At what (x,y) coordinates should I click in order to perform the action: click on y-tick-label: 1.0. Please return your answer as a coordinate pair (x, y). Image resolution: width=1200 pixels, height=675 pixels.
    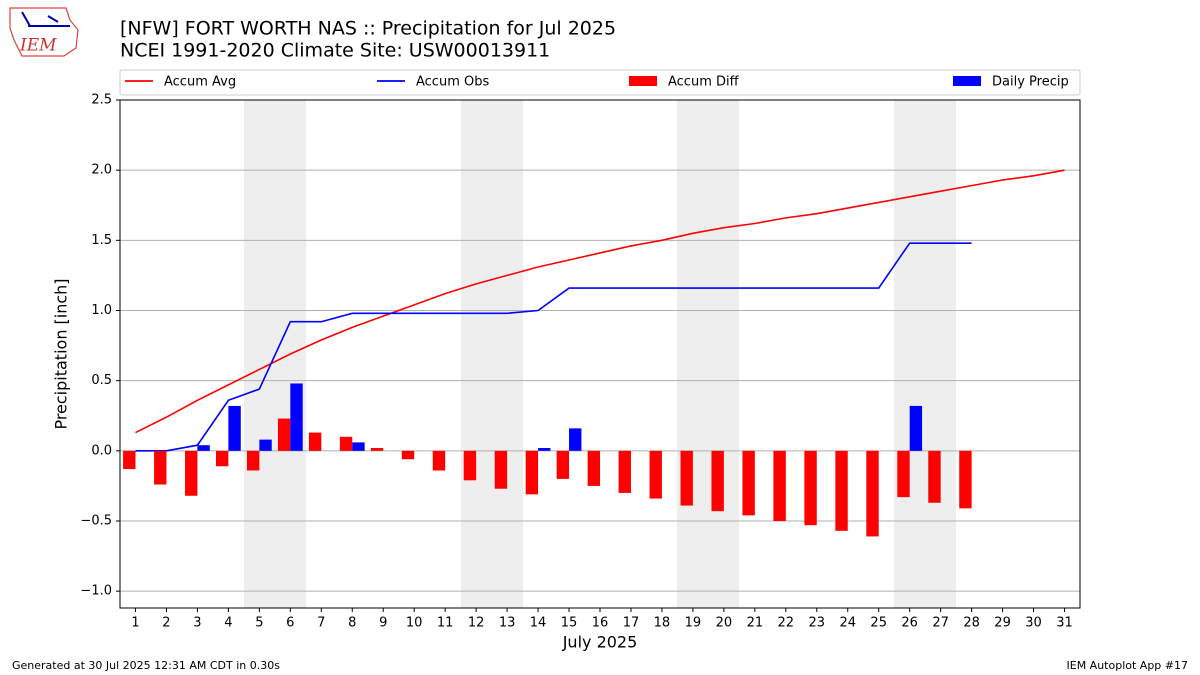
    Looking at the image, I should click on (101, 310).